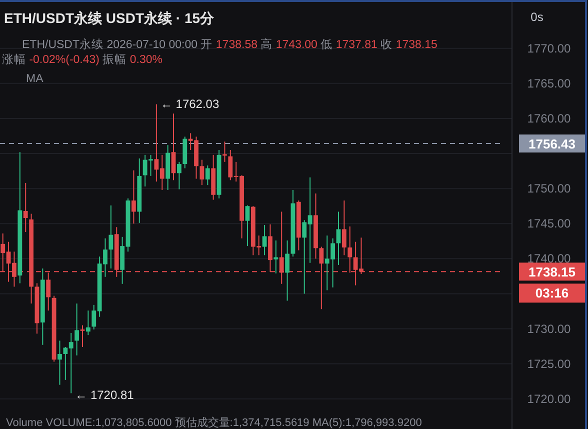 The width and height of the screenshot is (588, 429). I want to click on y-tick-label: 1730.00, so click(549, 329).